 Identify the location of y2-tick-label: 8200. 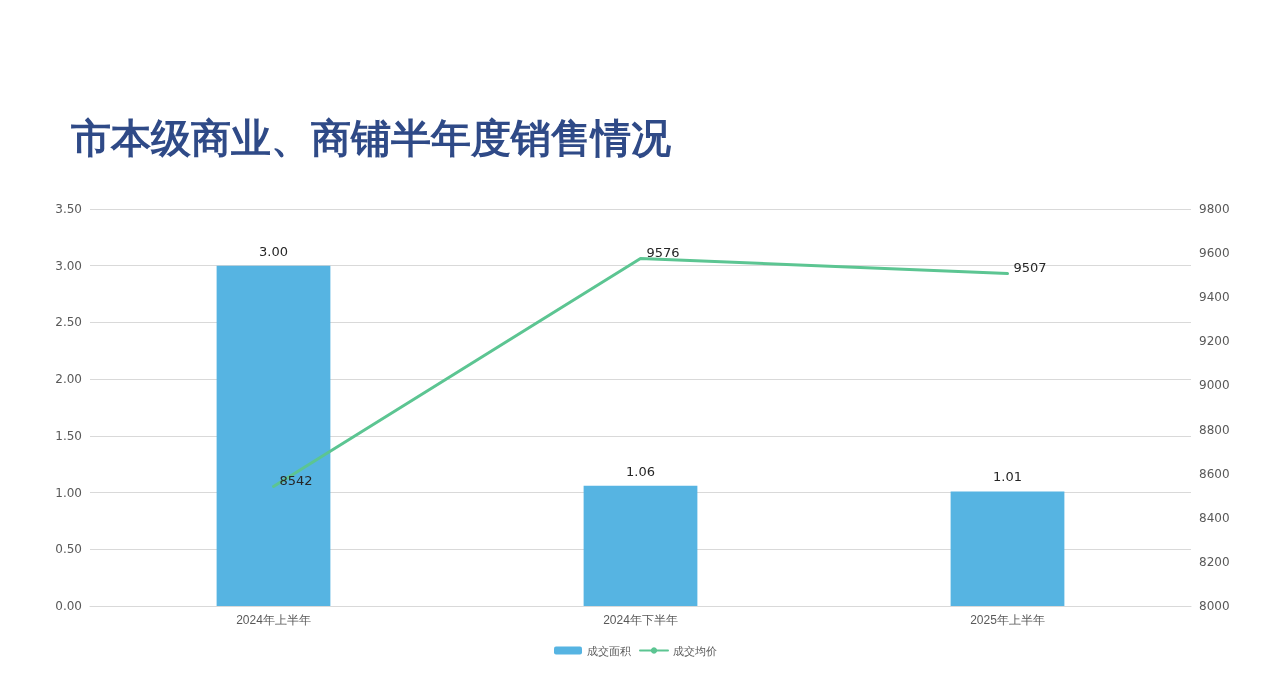
(1214, 561).